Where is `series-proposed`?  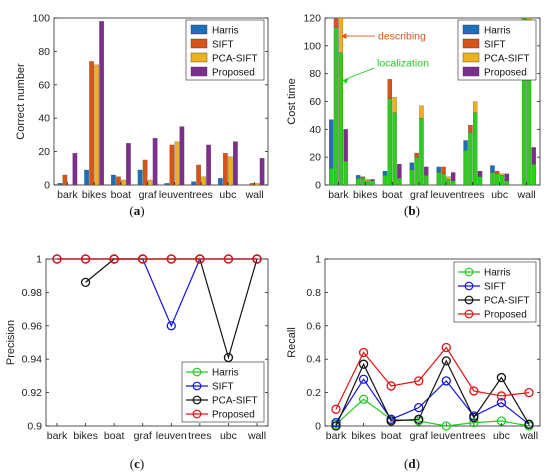 series-proposed is located at coordinates (432, 378).